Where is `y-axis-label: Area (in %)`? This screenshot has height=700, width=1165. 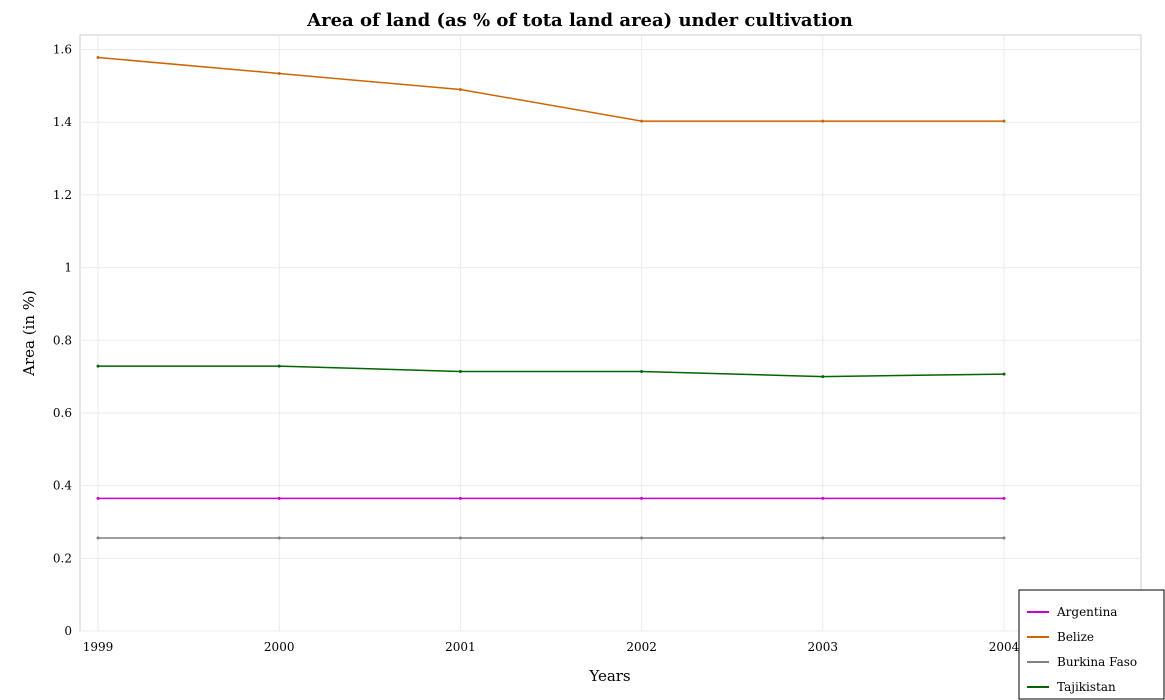 y-axis-label: Area (in %) is located at coordinates (29, 333).